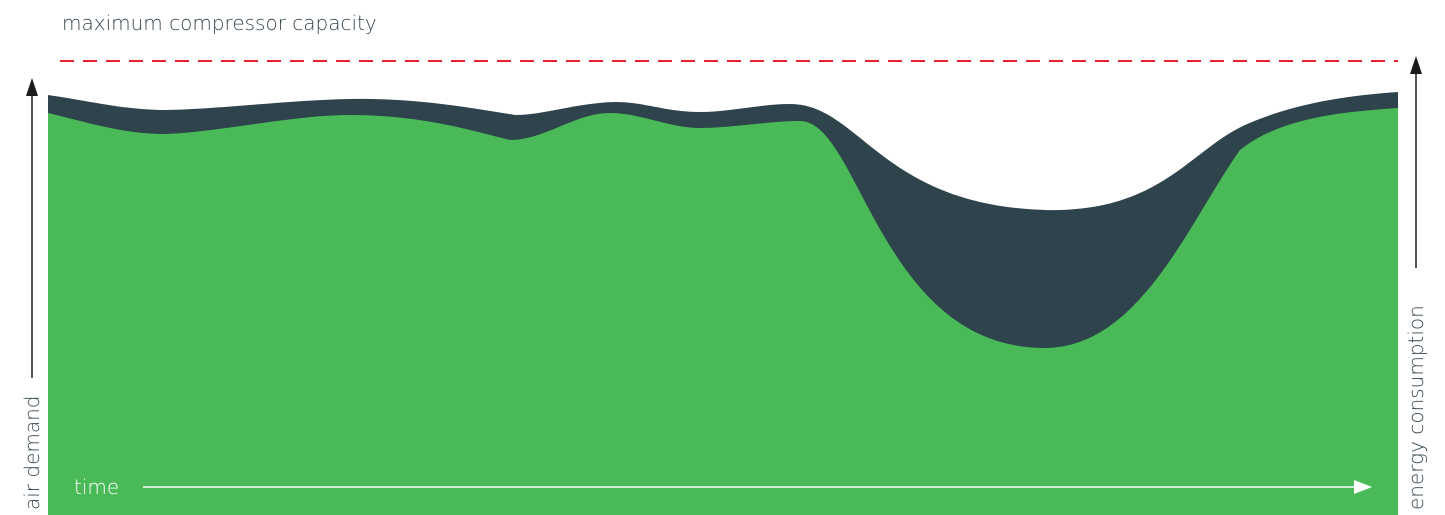 The height and width of the screenshot is (515, 1445). What do you see at coordinates (1416, 65) in the screenshot?
I see `energy-consumption-axis-arrow-icon` at bounding box center [1416, 65].